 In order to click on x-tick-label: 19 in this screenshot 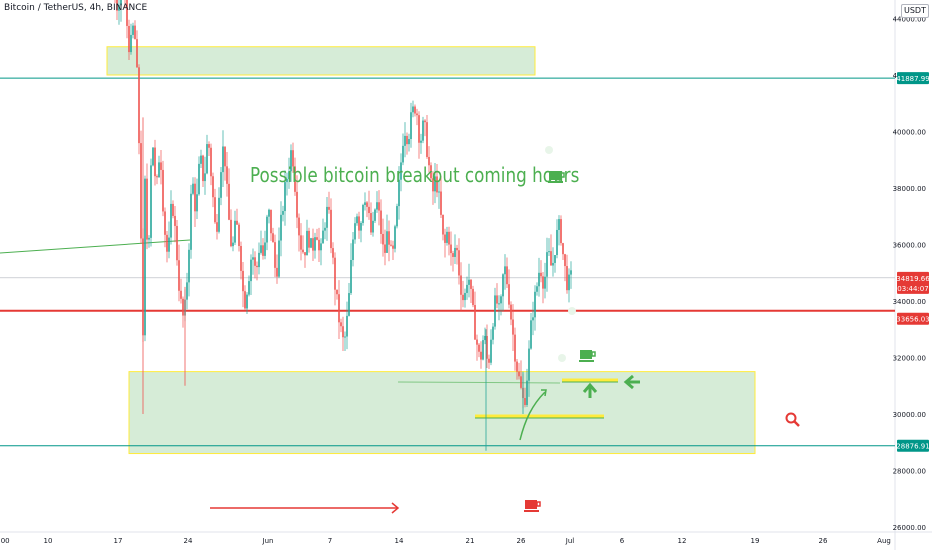, I will do `click(755, 541)`.